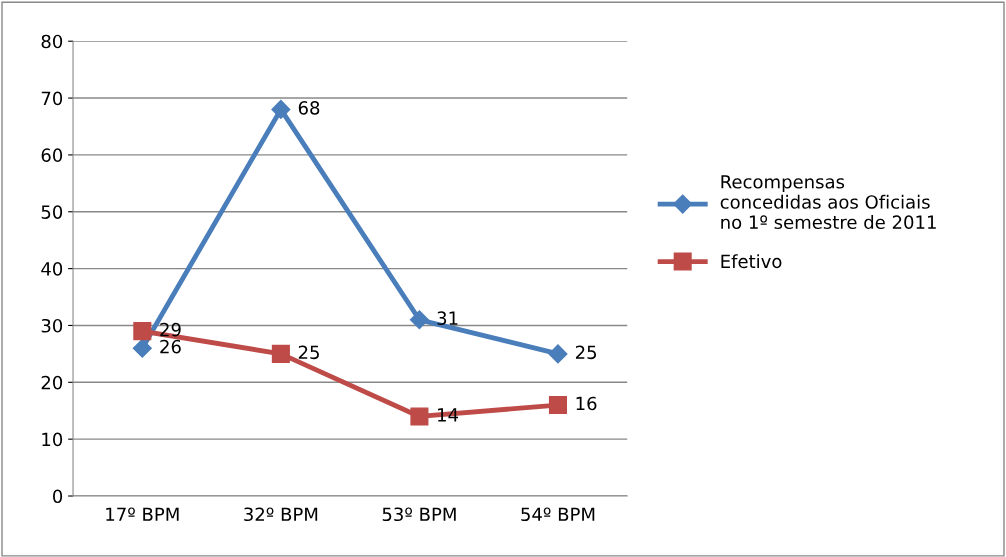 The height and width of the screenshot is (557, 1006). What do you see at coordinates (170, 329) in the screenshot?
I see `data-label: 29` at bounding box center [170, 329].